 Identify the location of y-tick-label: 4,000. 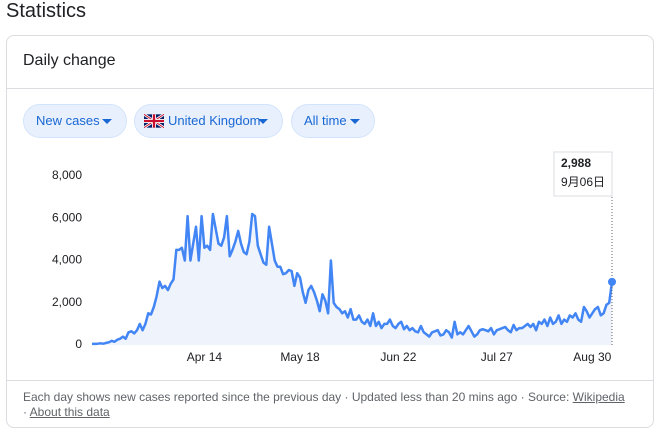
(67, 260).